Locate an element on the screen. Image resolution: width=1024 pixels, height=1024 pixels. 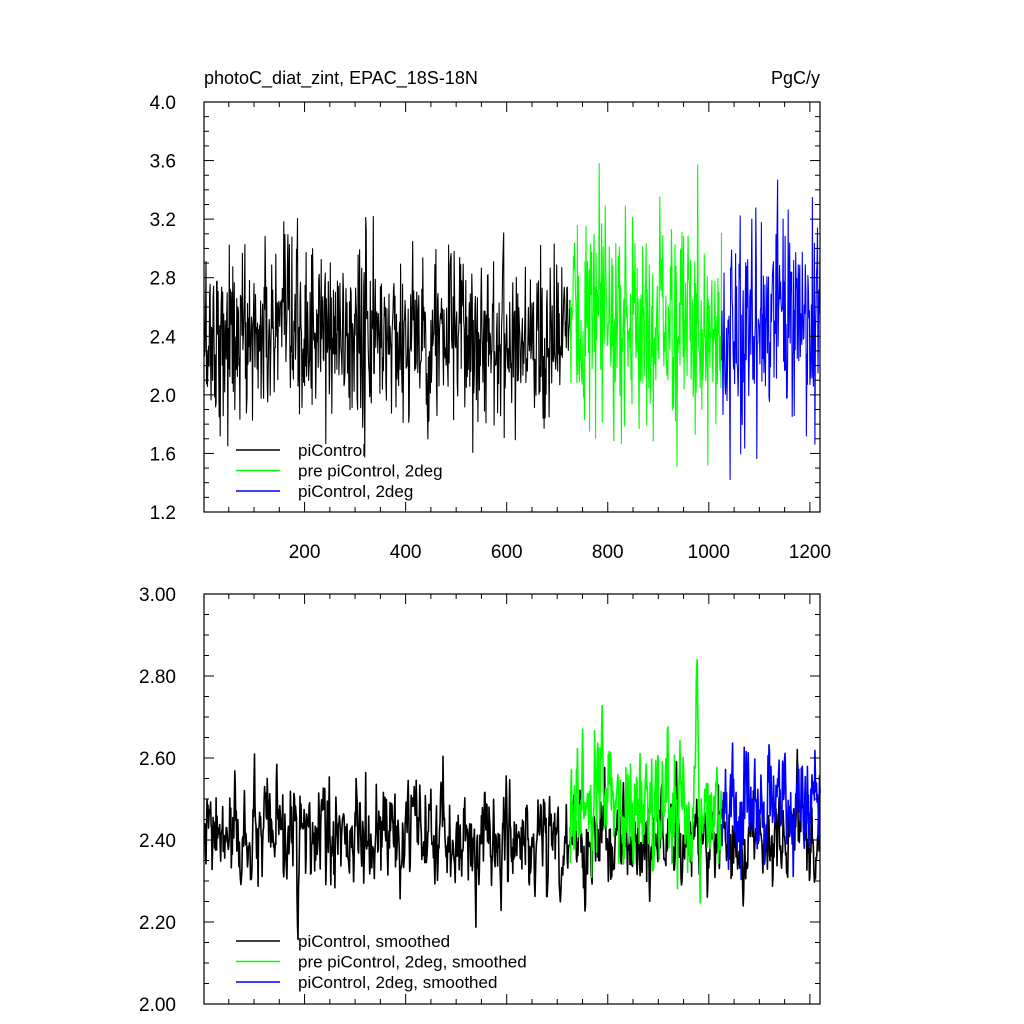
x-tick-label: 400 is located at coordinates (406, 552).